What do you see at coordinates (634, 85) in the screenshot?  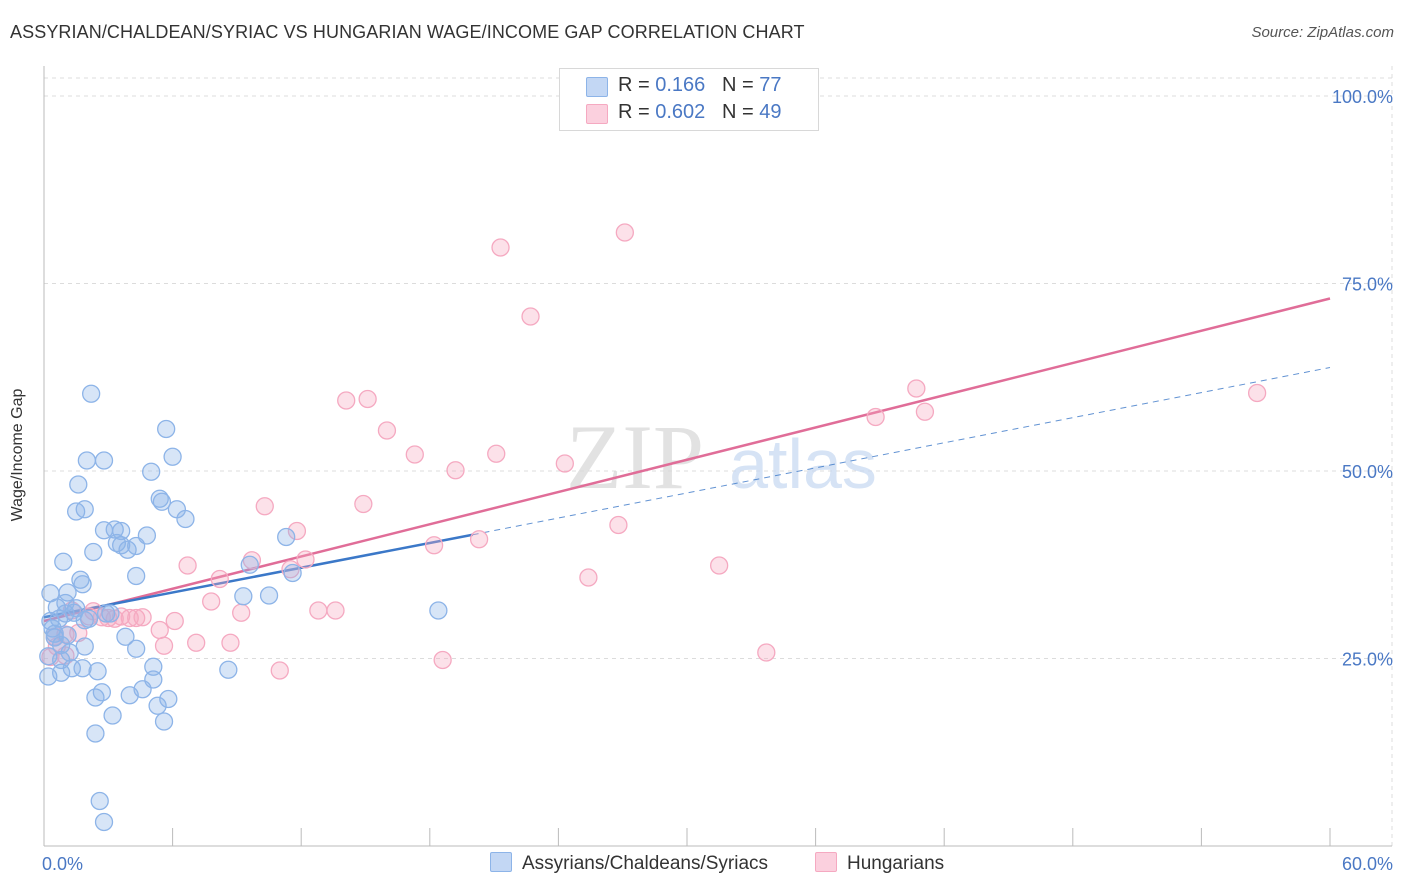 I see `legend-r-label: R =` at bounding box center [634, 85].